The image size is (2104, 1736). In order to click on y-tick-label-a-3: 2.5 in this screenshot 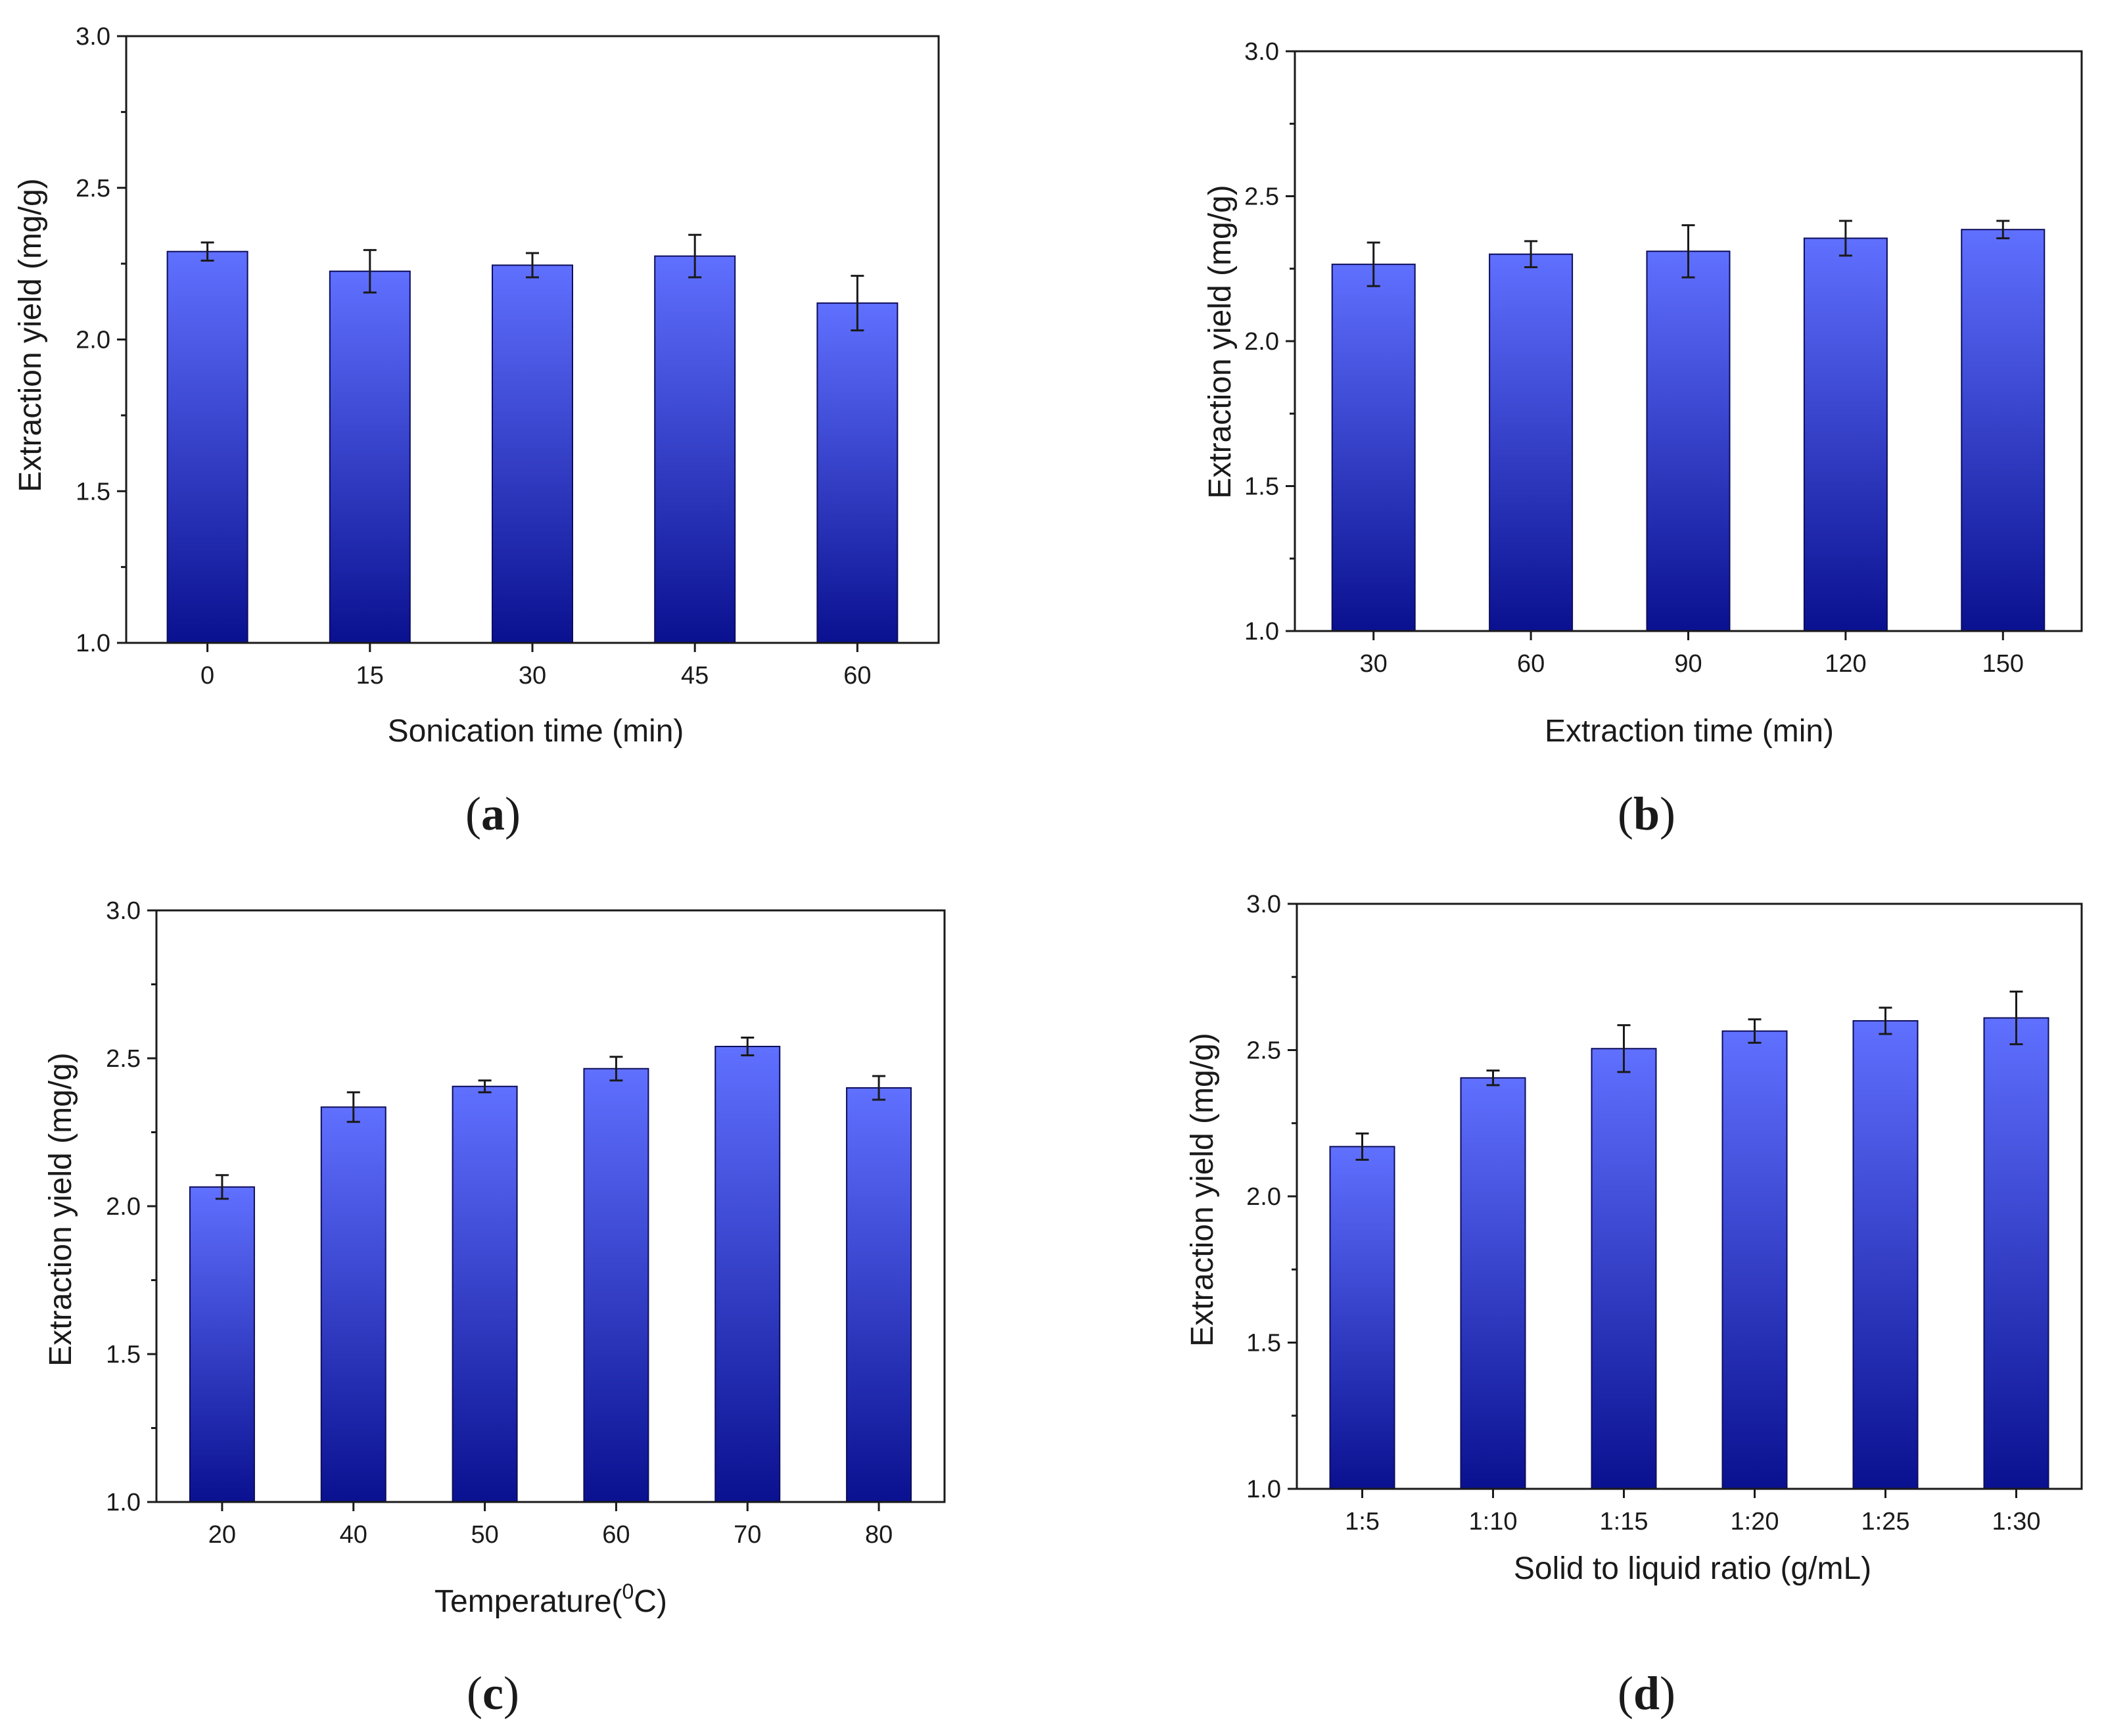, I will do `click(93, 189)`.